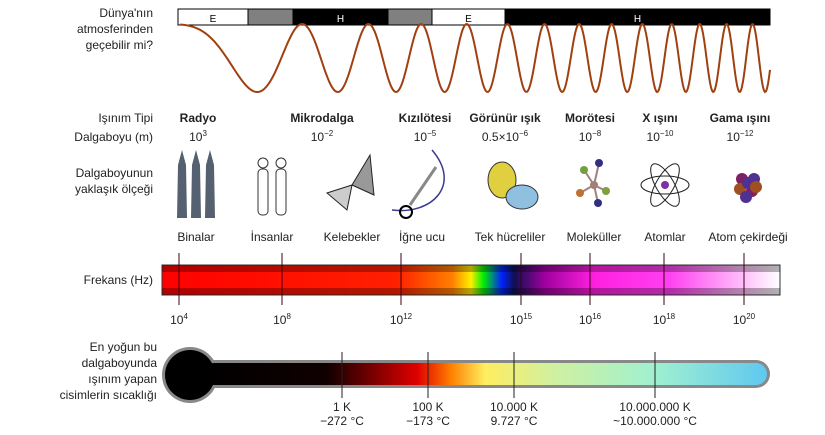 The image size is (825, 435). Describe the element at coordinates (510, 237) in the screenshot. I see `scale-object-label: Tek hücreliler` at that location.